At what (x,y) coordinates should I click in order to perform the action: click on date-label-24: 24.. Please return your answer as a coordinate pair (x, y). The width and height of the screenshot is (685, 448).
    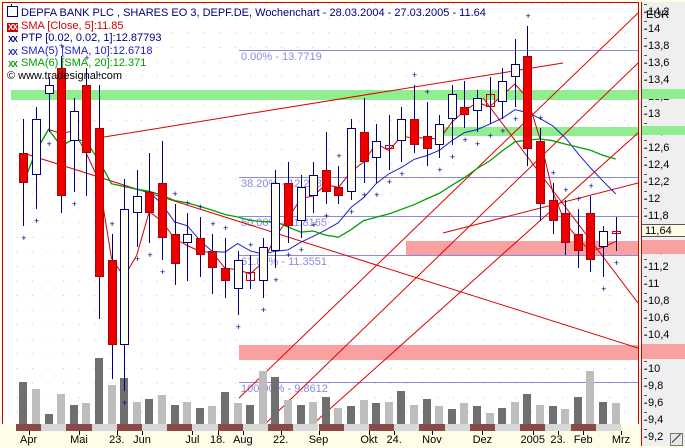
    Looking at the image, I should click on (394, 440).